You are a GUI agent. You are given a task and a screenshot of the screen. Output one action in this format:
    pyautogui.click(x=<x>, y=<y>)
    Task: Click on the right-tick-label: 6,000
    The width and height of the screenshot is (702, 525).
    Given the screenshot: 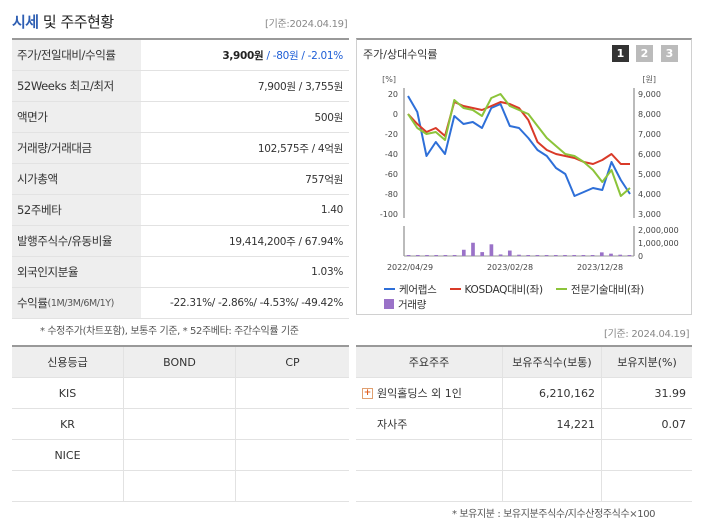 What is the action you would take?
    pyautogui.click(x=649, y=154)
    